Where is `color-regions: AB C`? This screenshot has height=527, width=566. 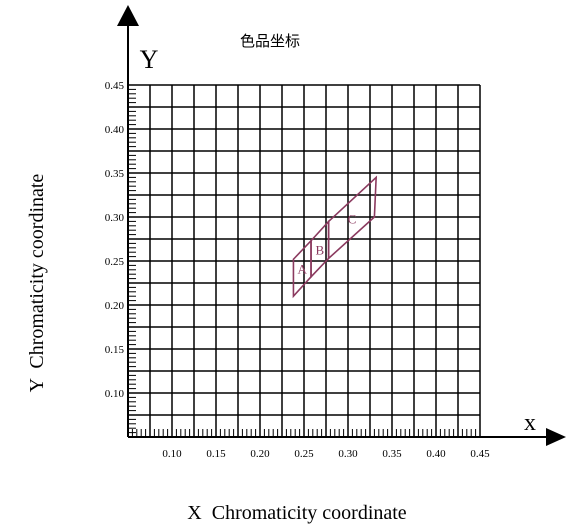 color-regions: AB C is located at coordinates (335, 237).